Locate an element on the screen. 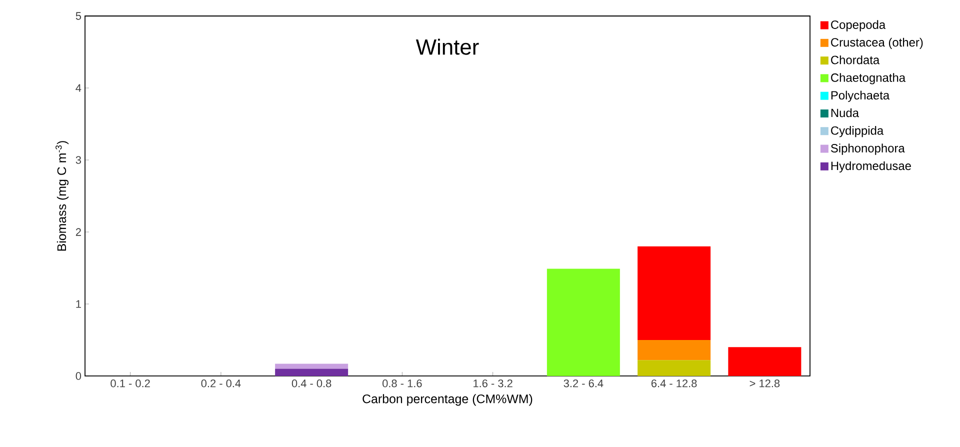 Image resolution: width=960 pixels, height=447 pixels. legend-label: Crustacea (other) is located at coordinates (877, 43).